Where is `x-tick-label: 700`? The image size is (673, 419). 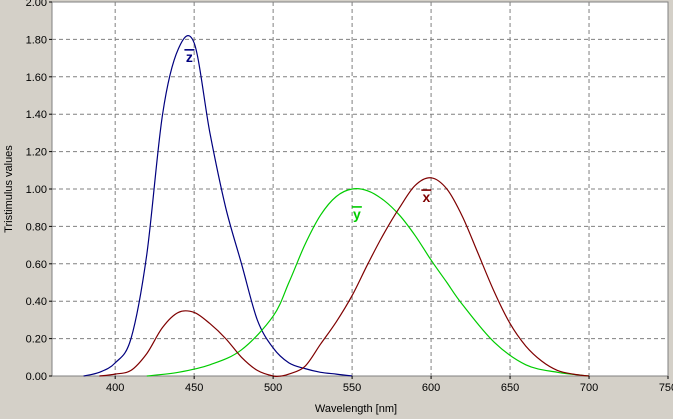
x-tick-label: 700 is located at coordinates (589, 388).